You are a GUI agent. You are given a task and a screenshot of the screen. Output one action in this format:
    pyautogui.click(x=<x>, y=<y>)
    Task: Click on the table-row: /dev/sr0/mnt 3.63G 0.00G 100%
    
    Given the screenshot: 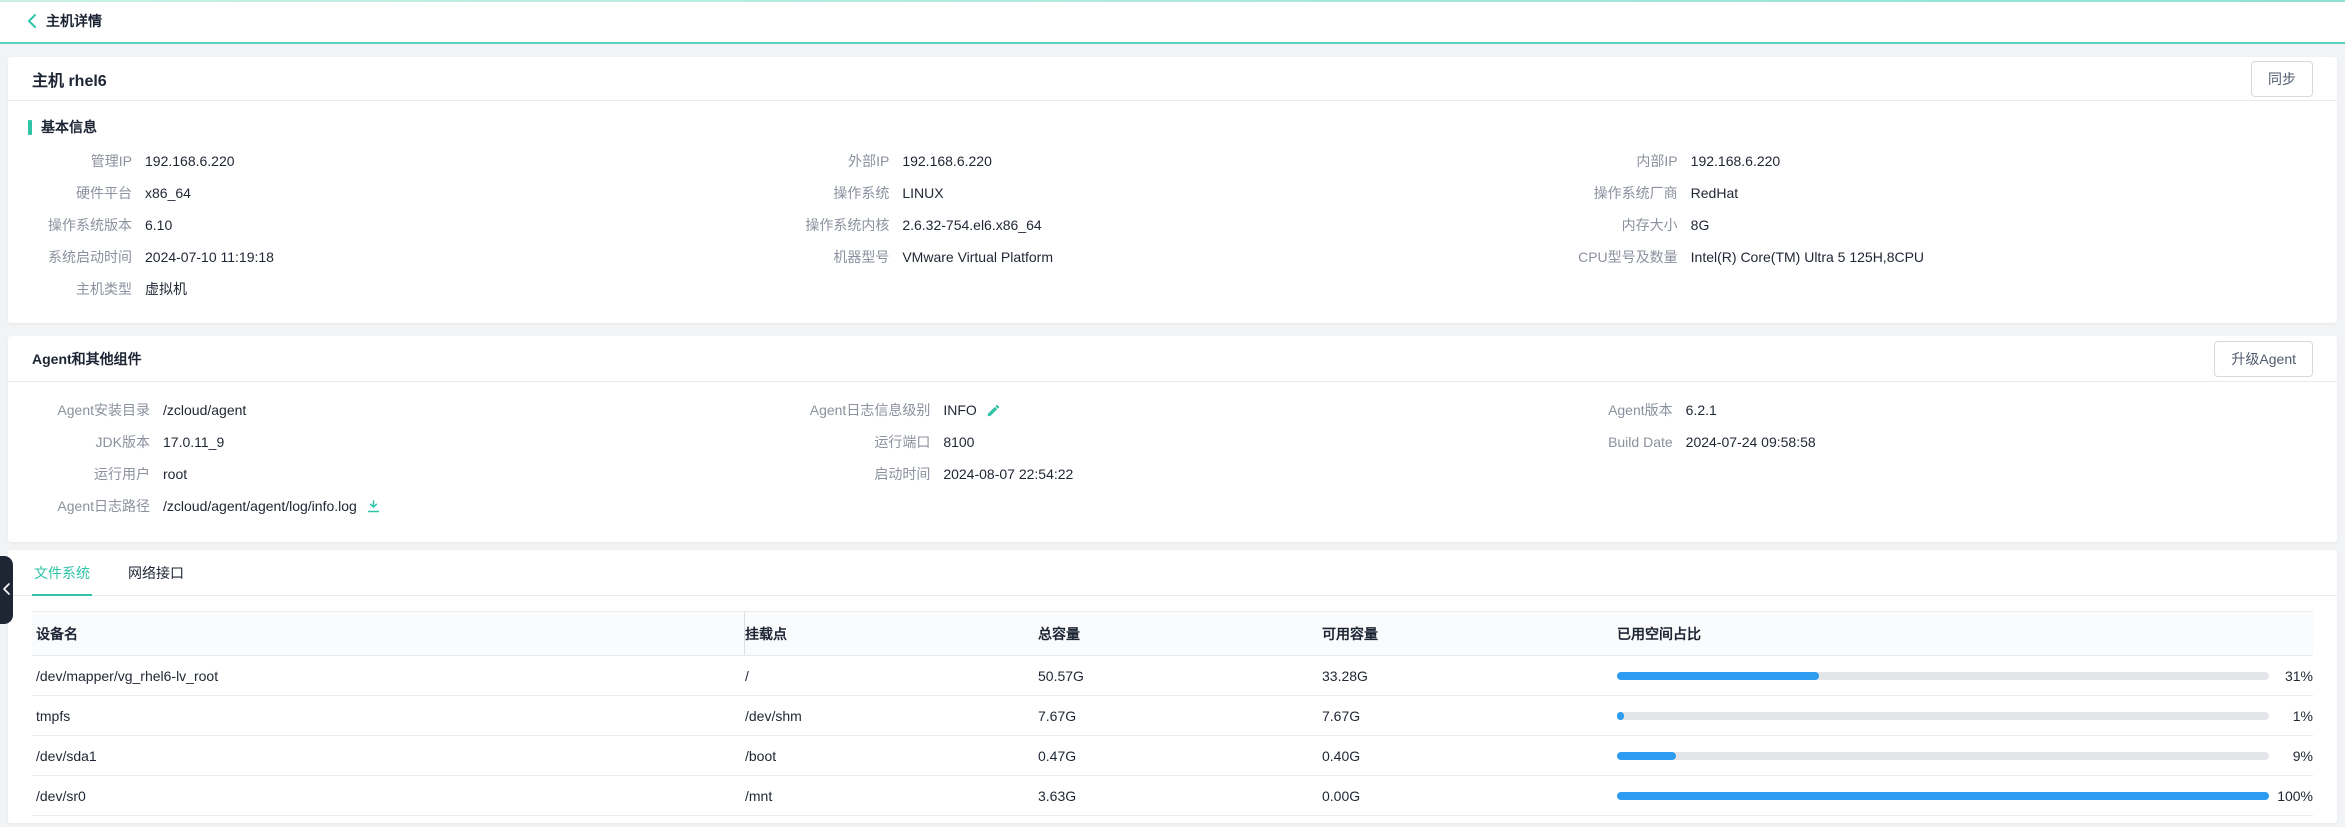 What is the action you would take?
    pyautogui.click(x=1172, y=796)
    